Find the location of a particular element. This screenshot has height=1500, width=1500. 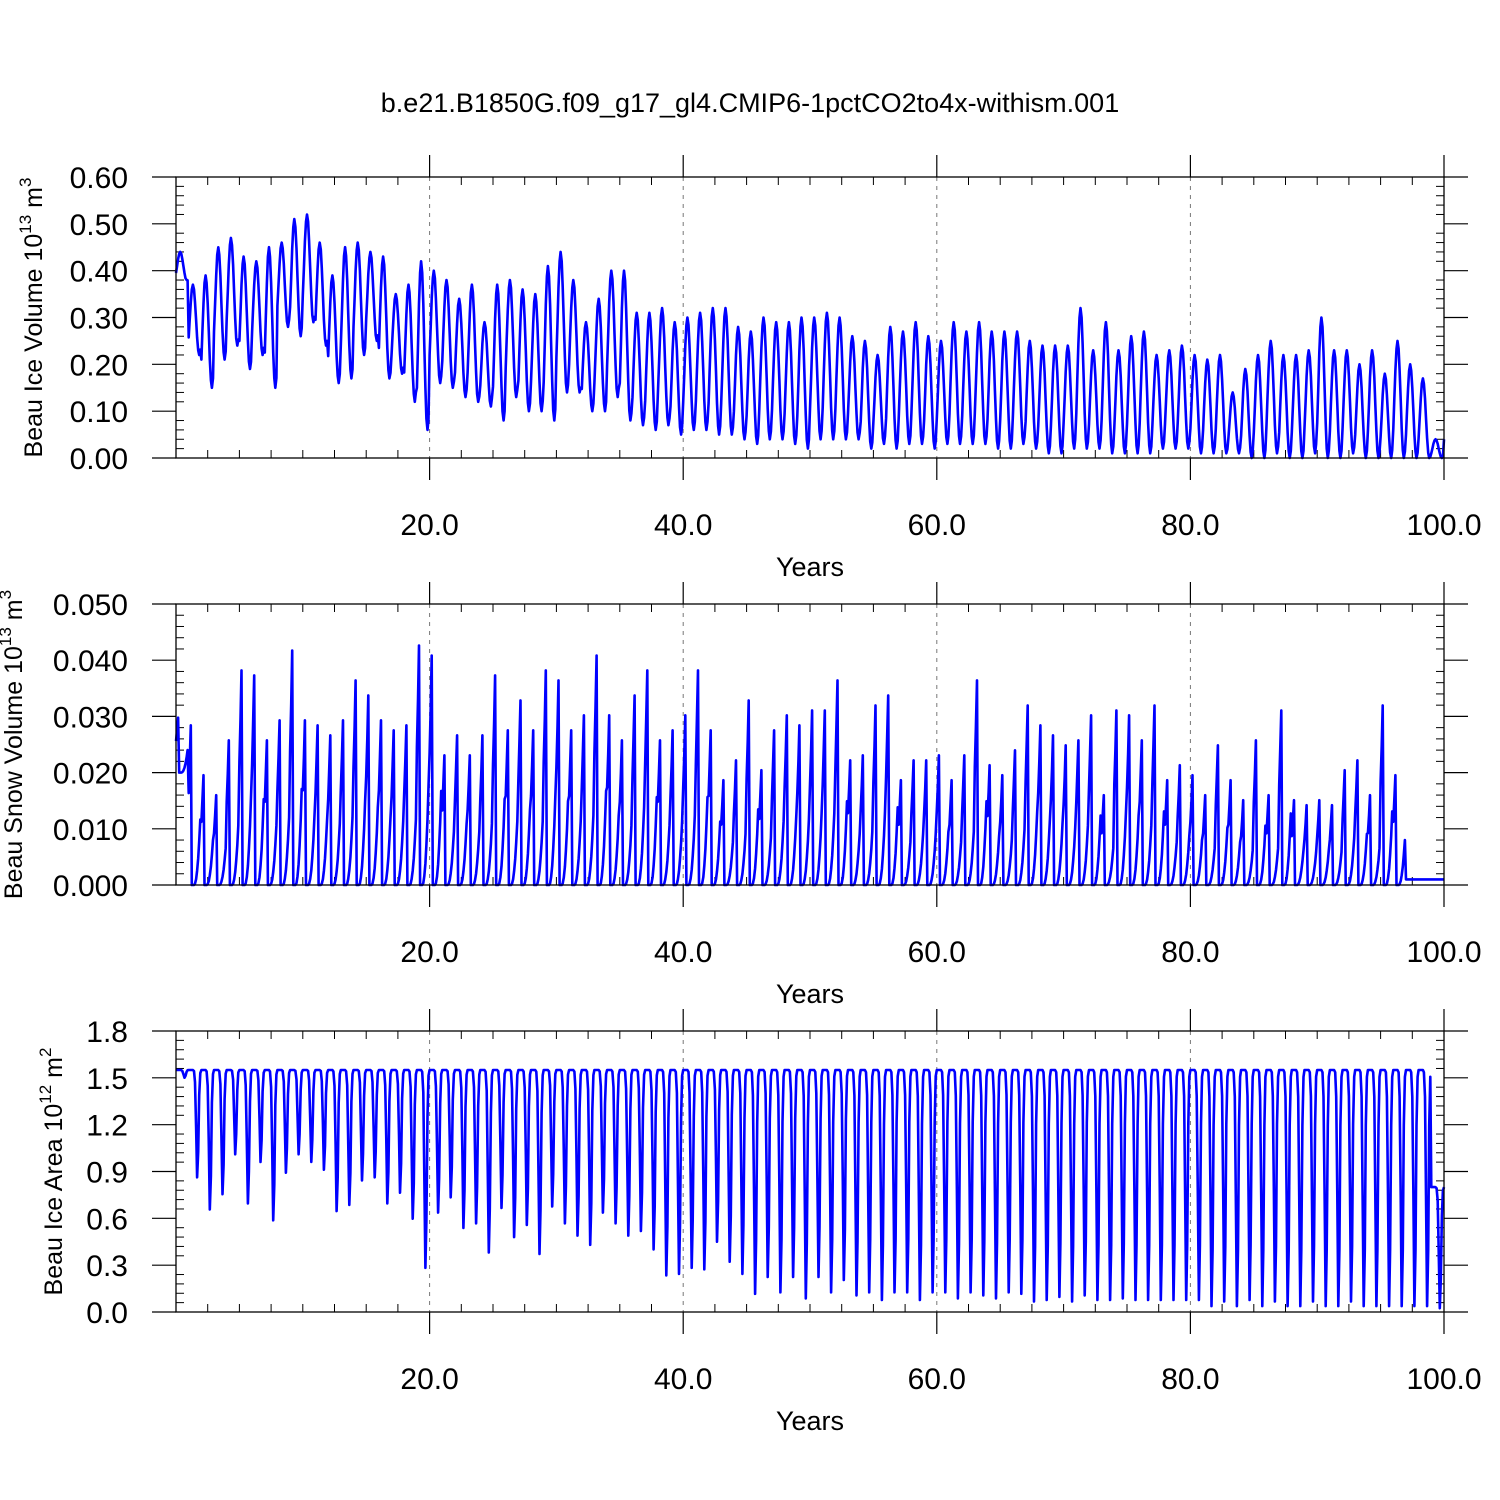

y-tick-label: 0.020 is located at coordinates (90, 774).